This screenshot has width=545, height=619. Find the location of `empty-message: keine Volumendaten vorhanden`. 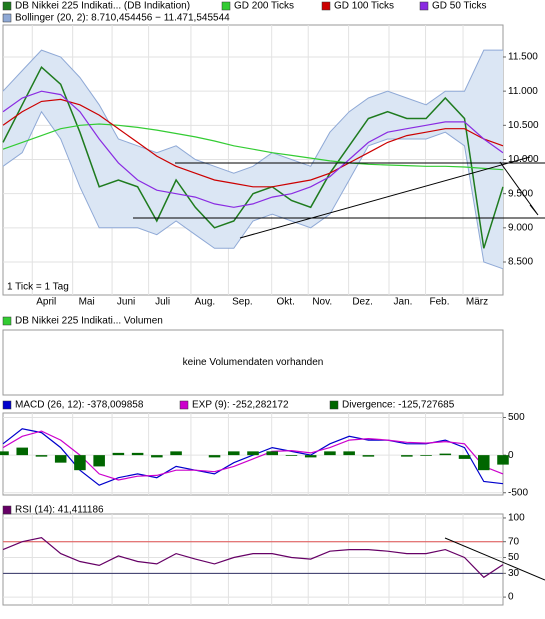

empty-message: keine Volumendaten vorhanden is located at coordinates (253, 362).